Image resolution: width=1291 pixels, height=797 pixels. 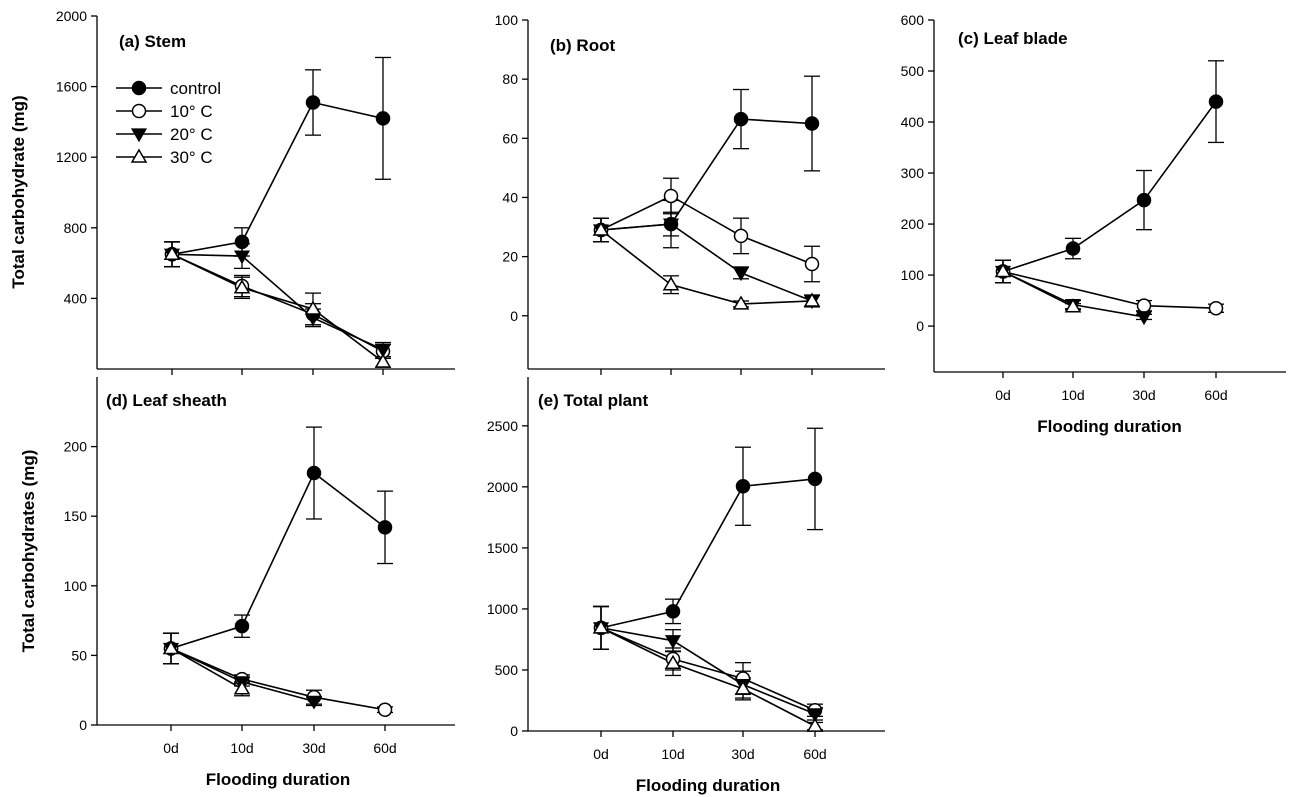 What do you see at coordinates (510, 197) in the screenshot?
I see `y-tick-label: 40` at bounding box center [510, 197].